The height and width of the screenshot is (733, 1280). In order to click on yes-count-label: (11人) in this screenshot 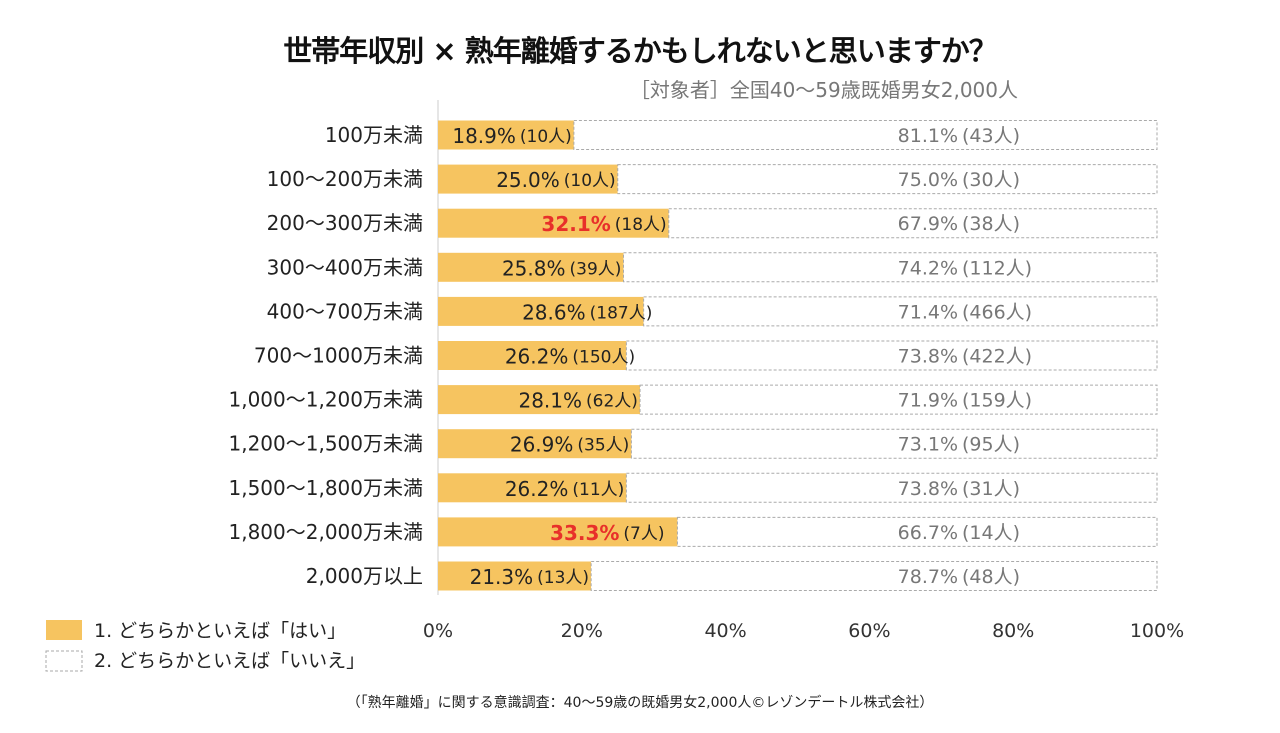, I will do `click(598, 490)`.